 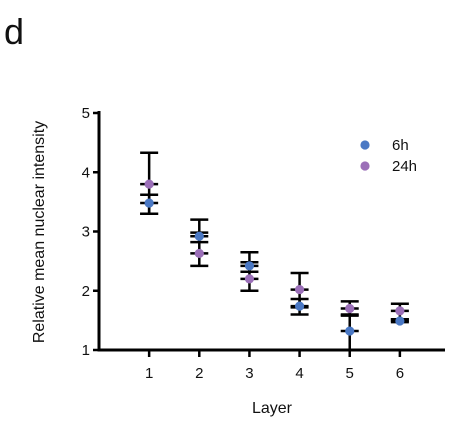 I want to click on x-tick-label: 4, so click(x=299, y=373).